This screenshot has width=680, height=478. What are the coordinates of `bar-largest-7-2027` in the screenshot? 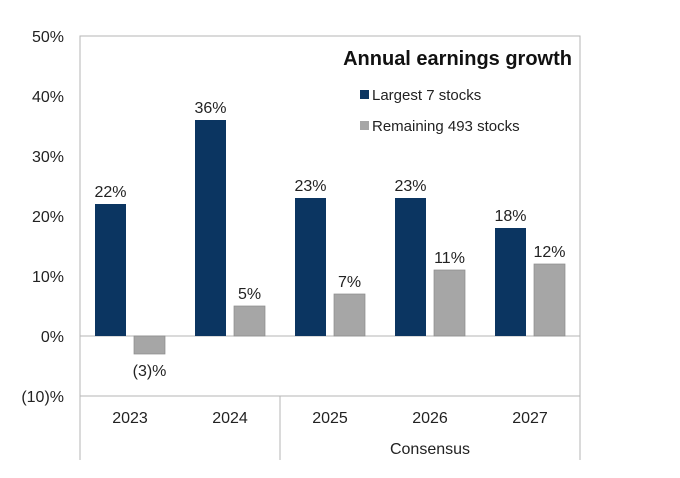 It's located at (510, 282).